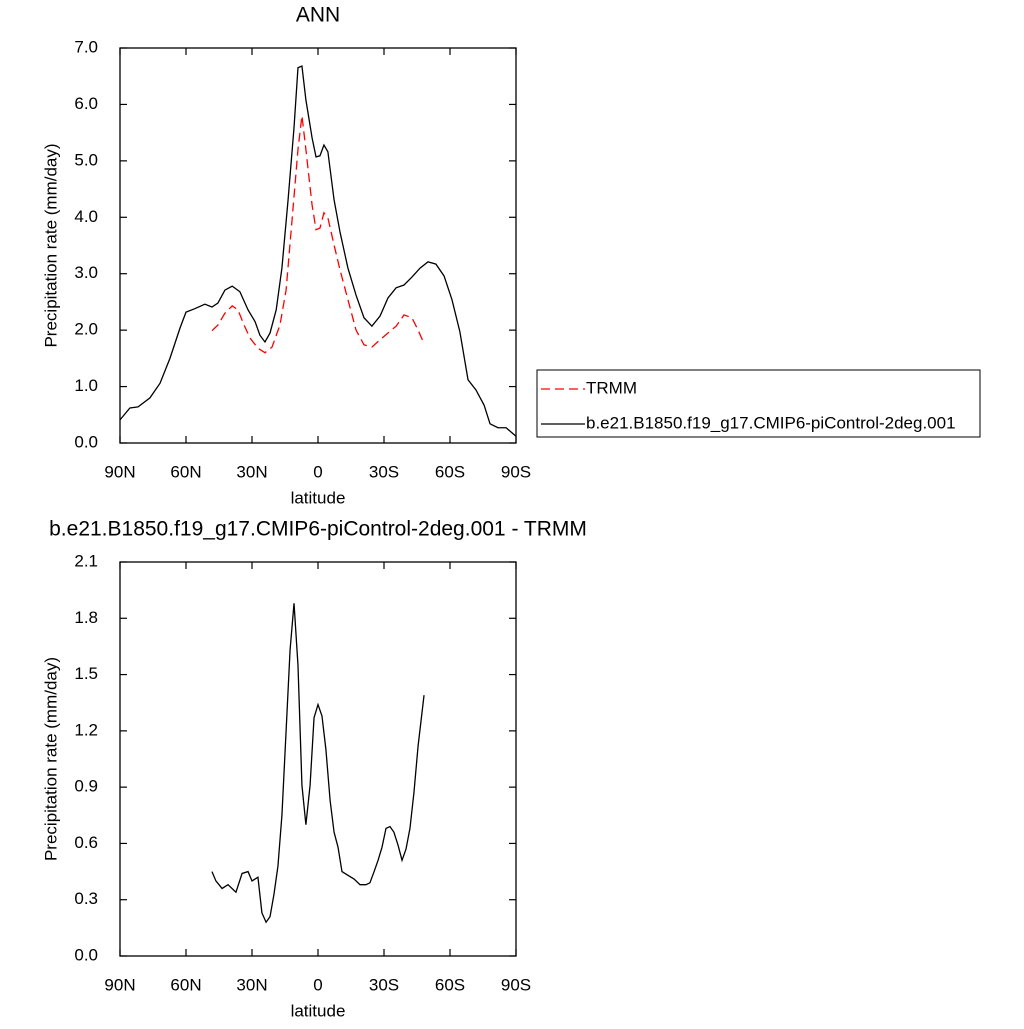 This screenshot has height=1029, width=1024. What do you see at coordinates (86, 617) in the screenshot?
I see `y-tick-label: 1.8` at bounding box center [86, 617].